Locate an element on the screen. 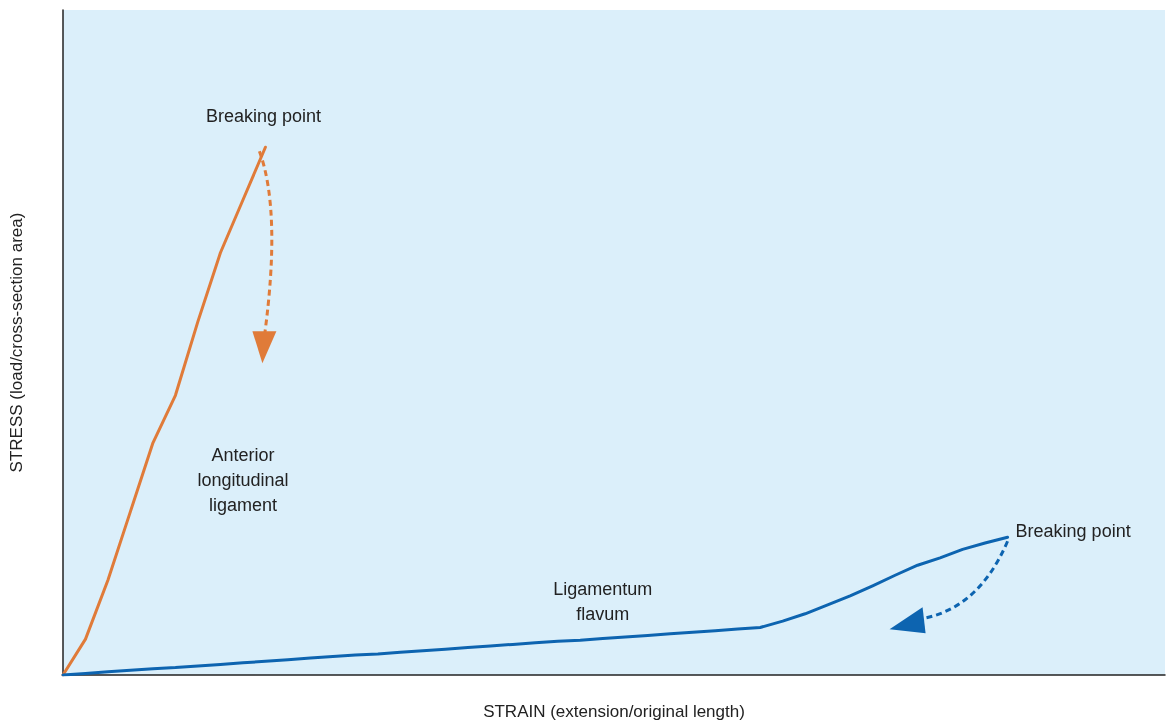 The height and width of the screenshot is (725, 1168). y-axis-title: STRESS (load/cross-section area) is located at coordinates (16, 342).